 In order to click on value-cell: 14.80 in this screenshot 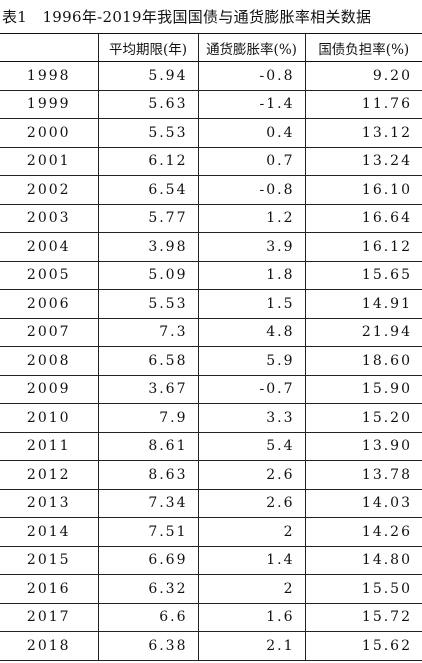, I will do `click(363, 560)`.